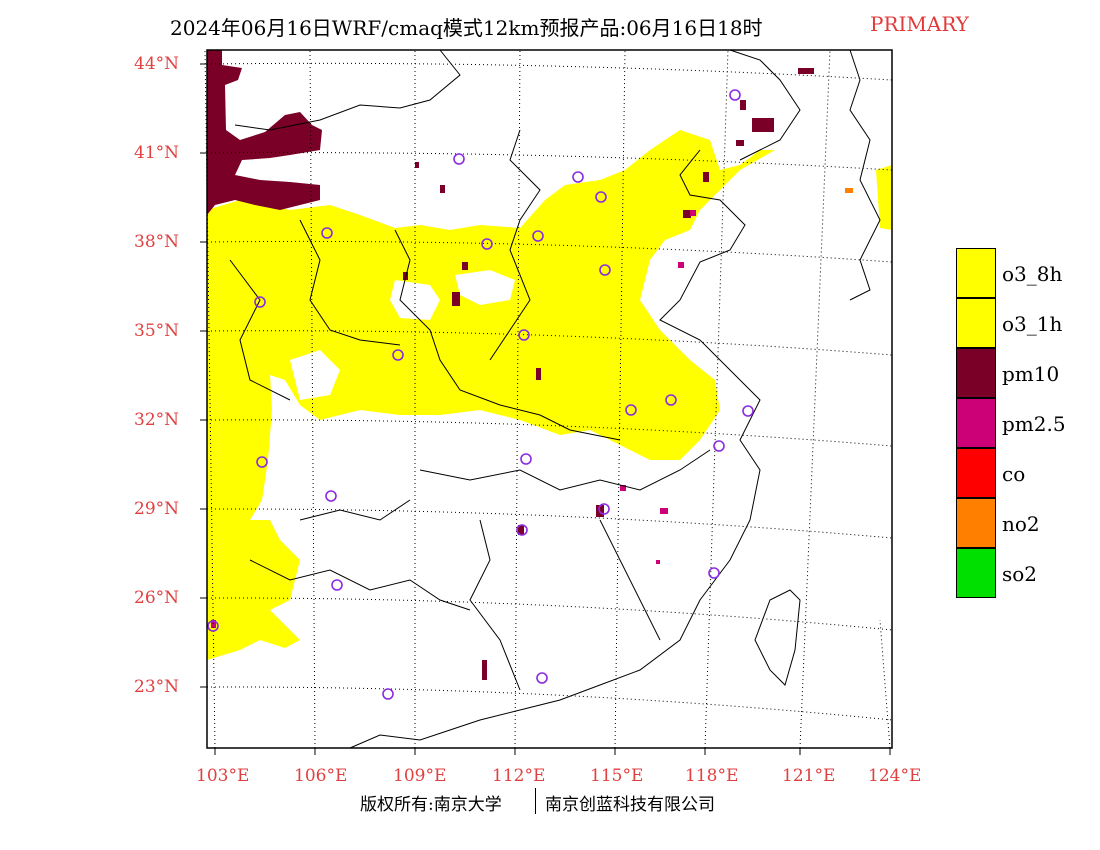 The width and height of the screenshot is (1100, 850). What do you see at coordinates (466, 28) in the screenshot?
I see `title-text: 2024年06月16日WRF/cmaq模式12km预报产品:06月16日18时` at bounding box center [466, 28].